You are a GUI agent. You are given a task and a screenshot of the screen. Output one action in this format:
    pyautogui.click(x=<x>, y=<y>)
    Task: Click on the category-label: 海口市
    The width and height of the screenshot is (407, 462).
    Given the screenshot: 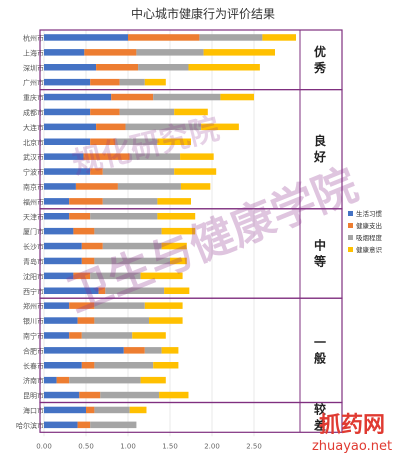 What is the action you would take?
    pyautogui.click(x=33, y=410)
    